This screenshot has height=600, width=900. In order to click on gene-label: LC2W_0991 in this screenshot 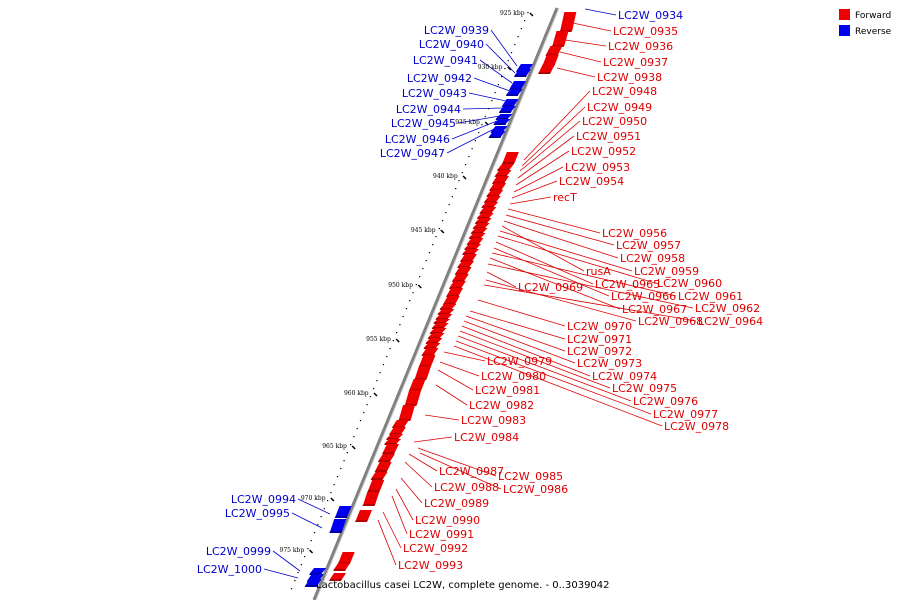, I will do `click(441, 534)`.